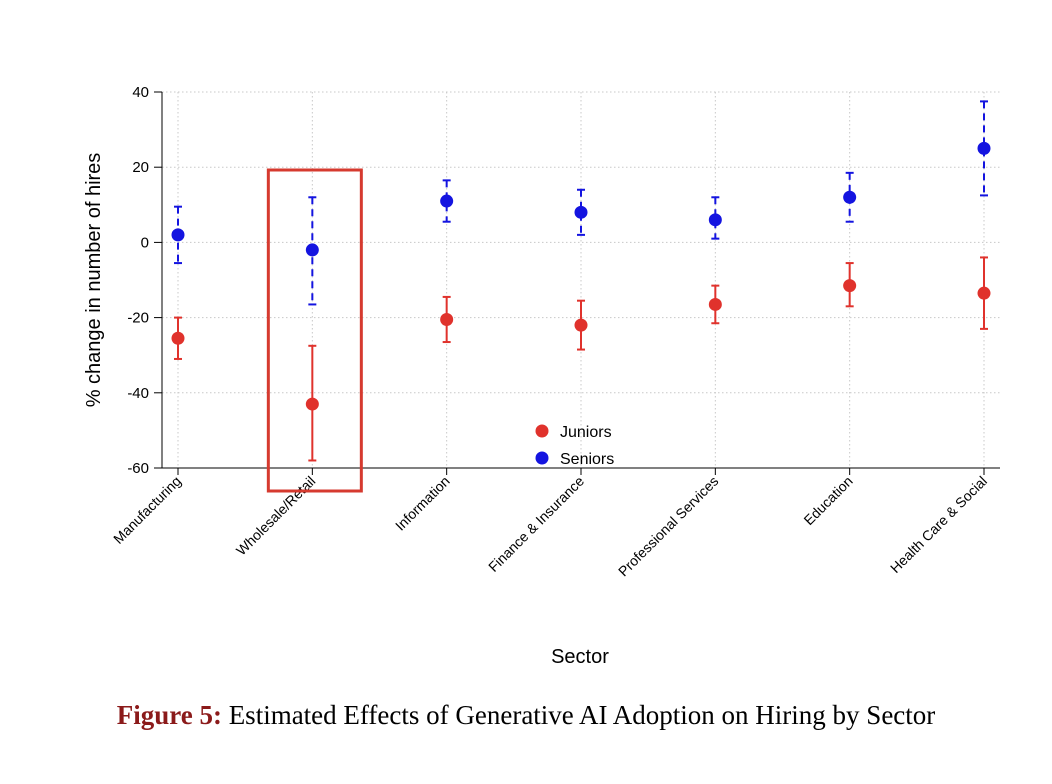  I want to click on x-tick-label: Manufacturing, so click(147, 510).